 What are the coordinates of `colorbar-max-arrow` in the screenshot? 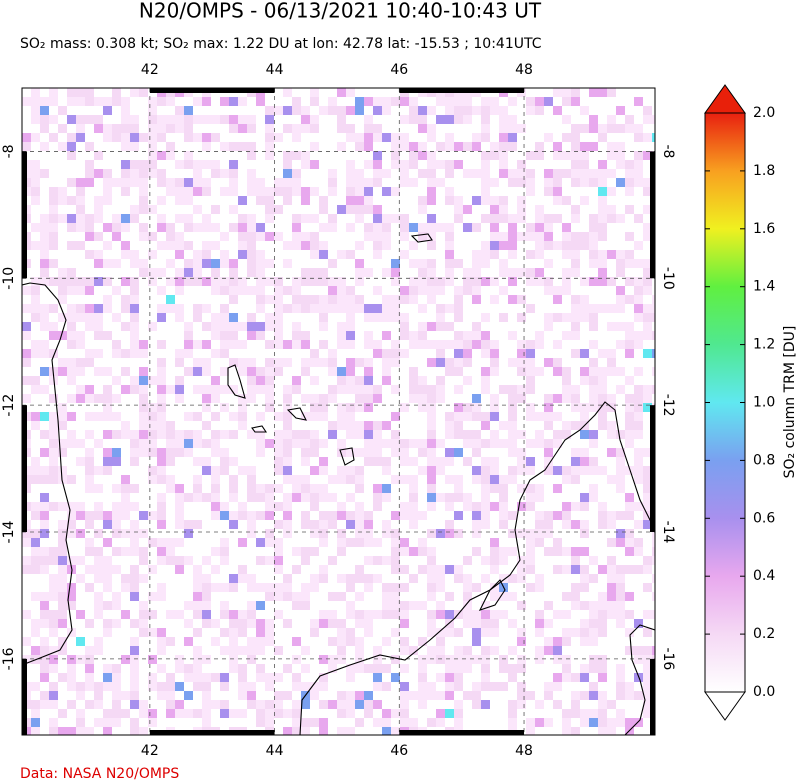 It's located at (725, 99).